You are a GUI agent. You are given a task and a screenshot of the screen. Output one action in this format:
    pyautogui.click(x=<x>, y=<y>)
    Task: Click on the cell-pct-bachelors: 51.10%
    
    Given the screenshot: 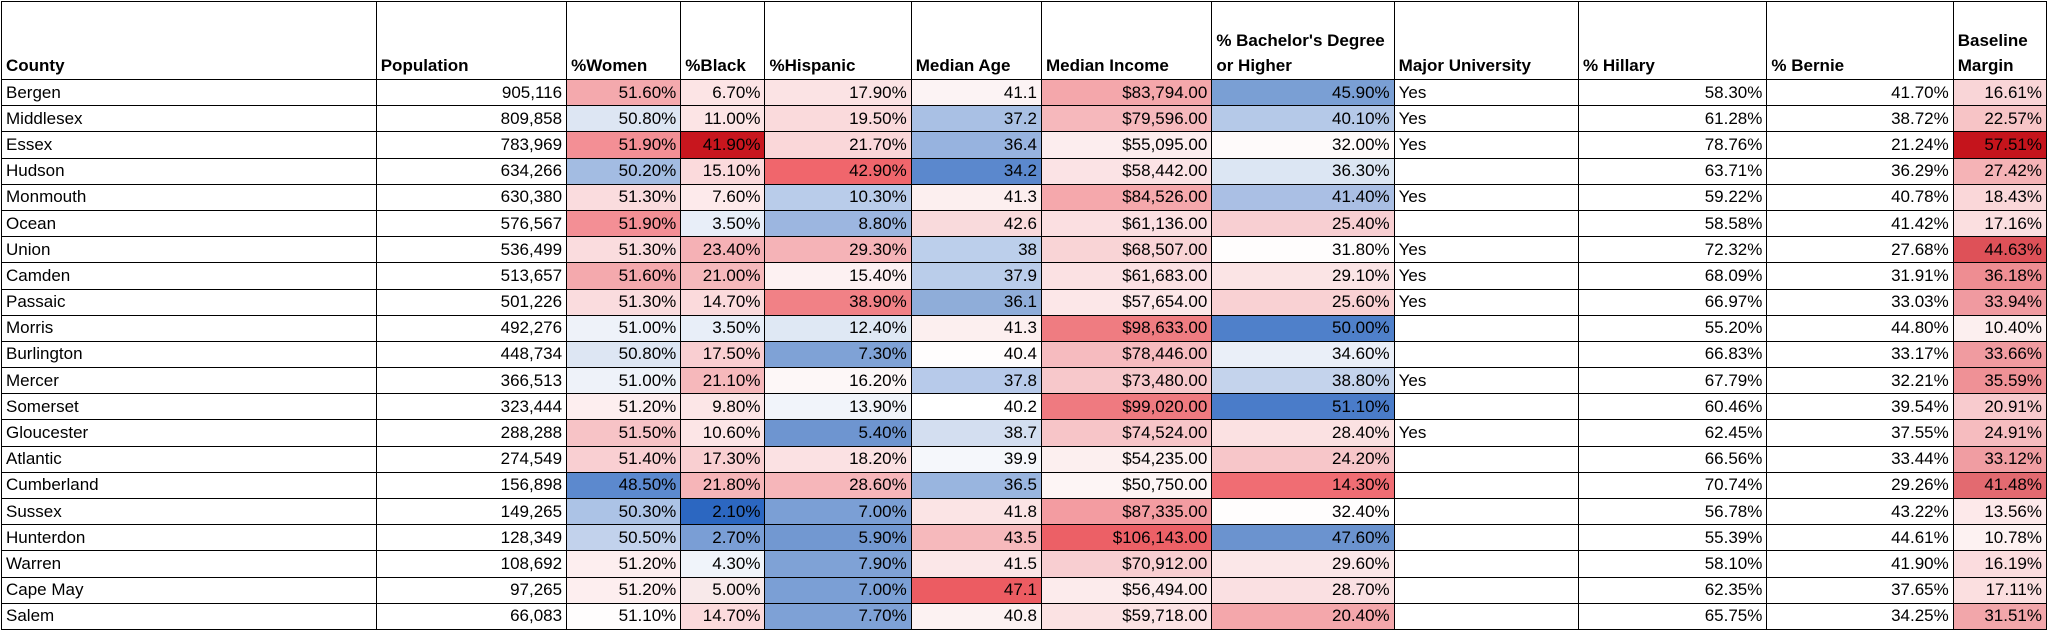 What is the action you would take?
    pyautogui.click(x=1303, y=407)
    